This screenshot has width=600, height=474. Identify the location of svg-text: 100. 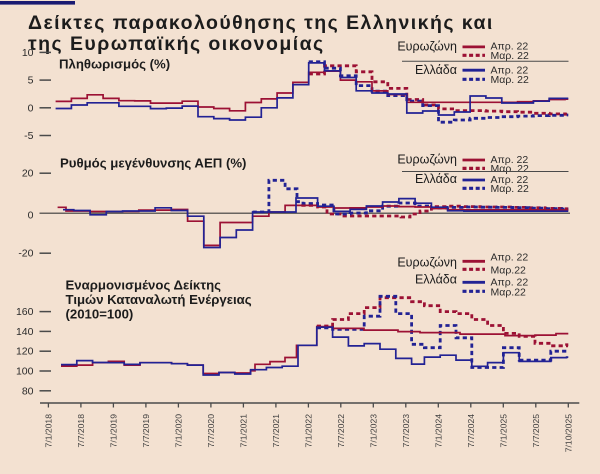
(25, 372).